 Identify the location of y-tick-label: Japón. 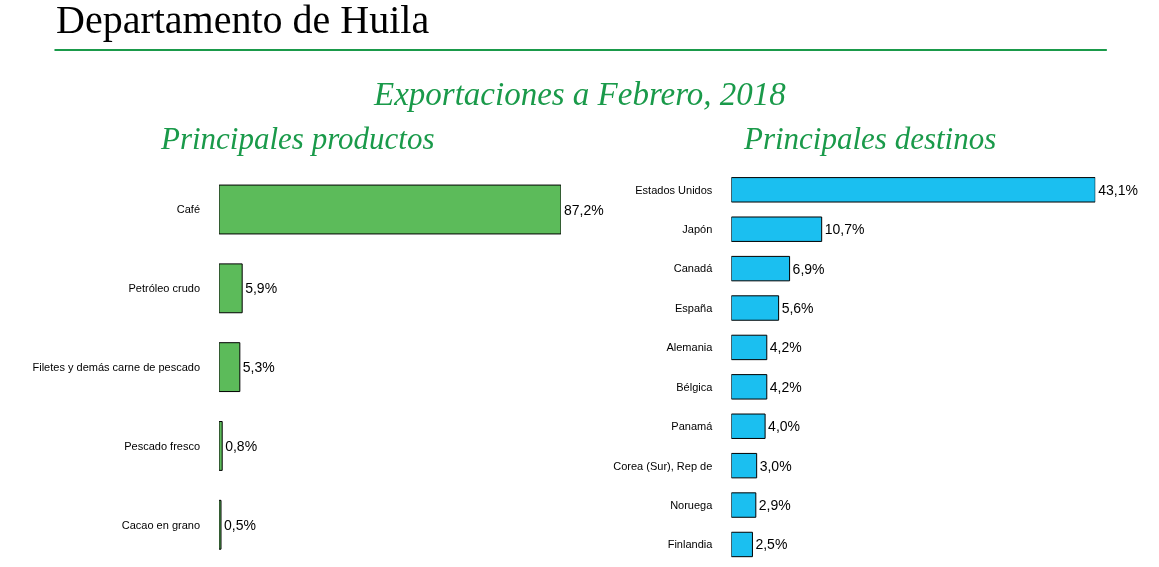
(697, 229).